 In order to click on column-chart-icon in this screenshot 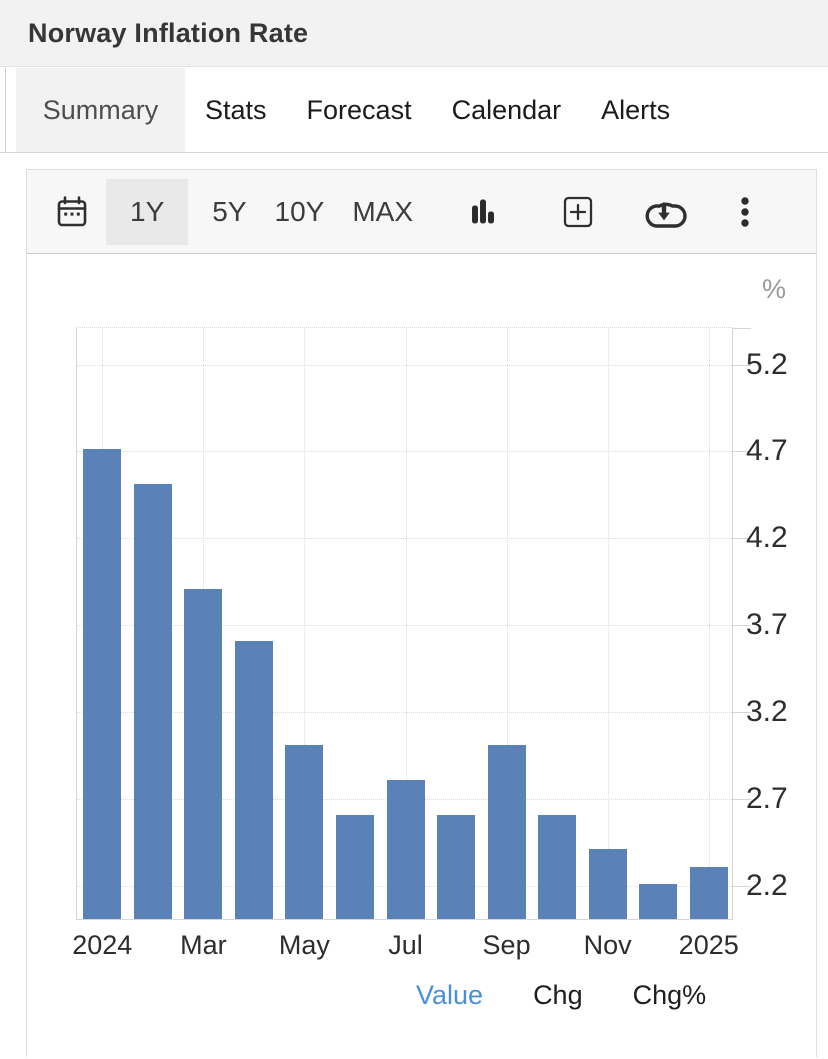, I will do `click(483, 211)`.